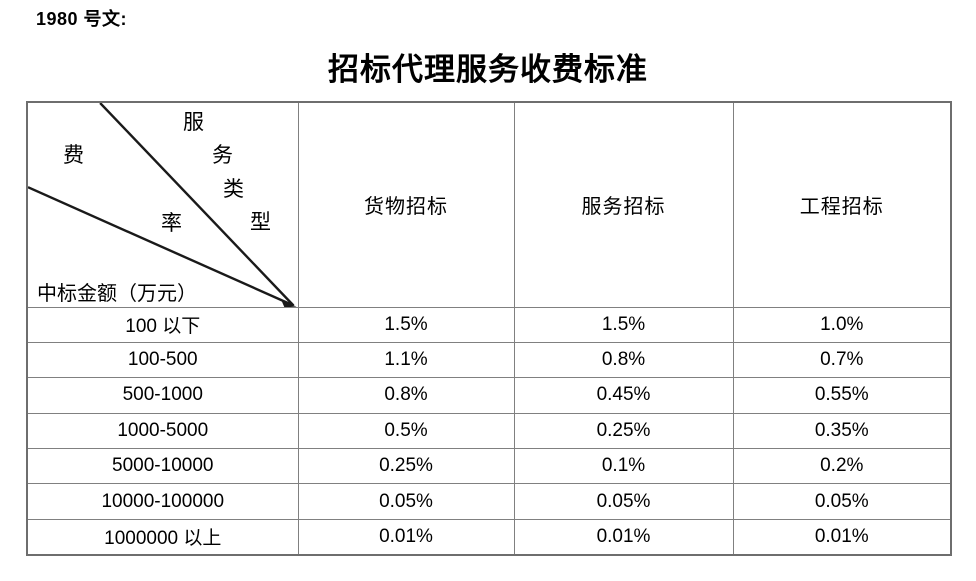 This screenshot has height=581, width=976. What do you see at coordinates (406, 324) in the screenshot?
I see `goods-rate-cell: 1.5%` at bounding box center [406, 324].